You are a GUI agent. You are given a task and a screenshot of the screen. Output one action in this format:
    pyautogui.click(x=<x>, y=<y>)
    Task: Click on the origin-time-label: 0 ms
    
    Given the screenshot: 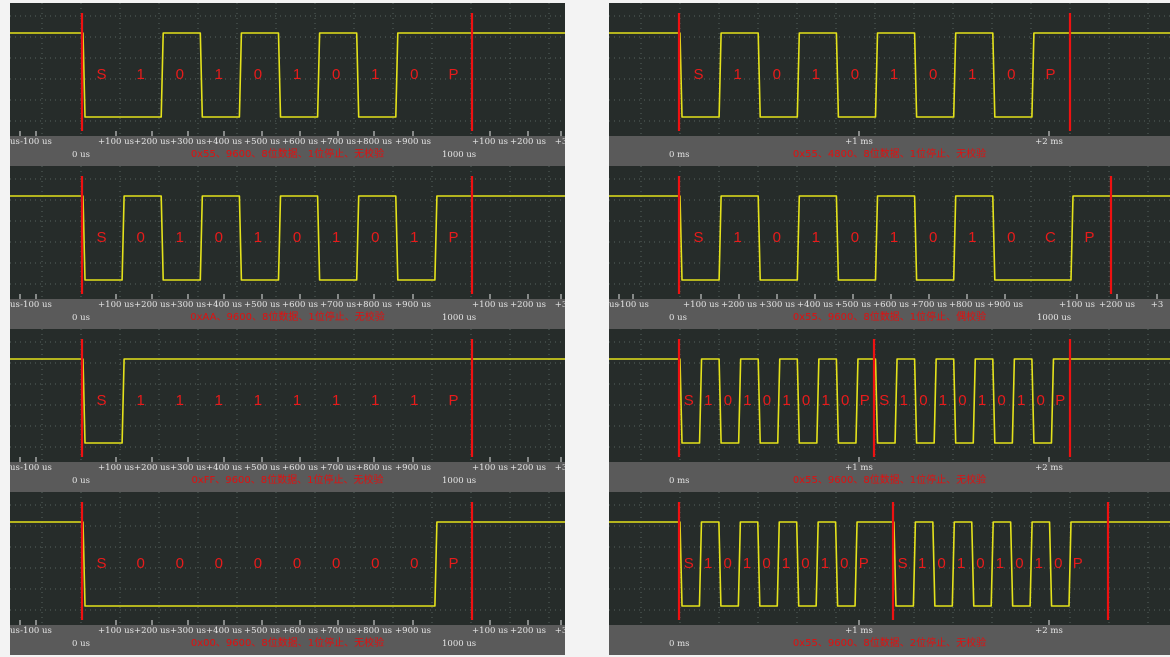 What is the action you would take?
    pyautogui.click(x=679, y=155)
    